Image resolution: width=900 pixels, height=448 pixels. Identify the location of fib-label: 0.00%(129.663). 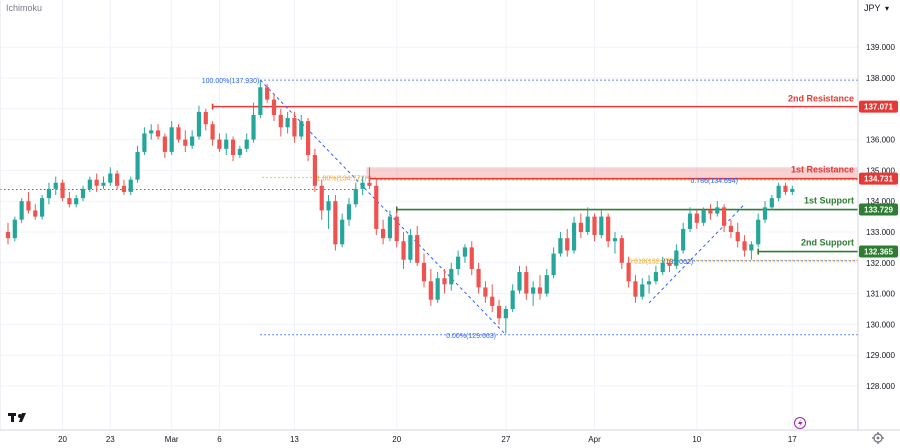
(471, 336).